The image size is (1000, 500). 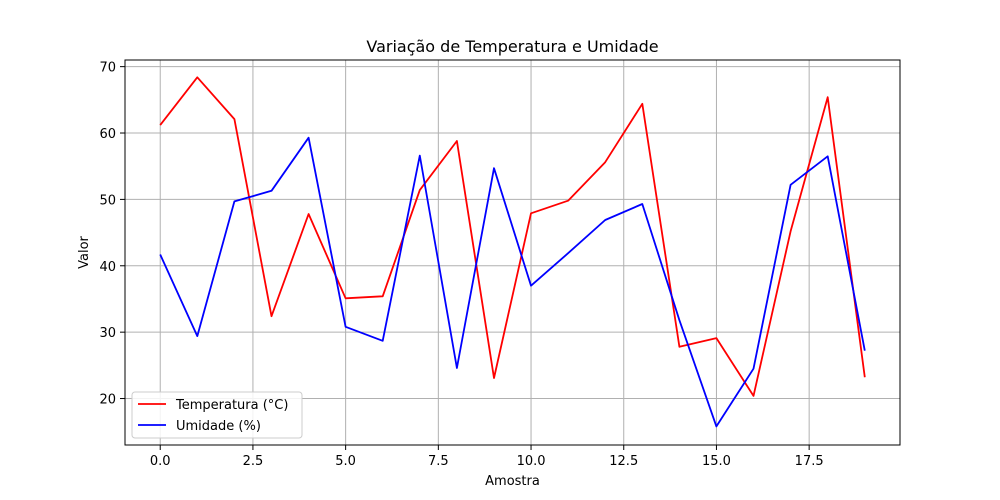 What do you see at coordinates (512, 481) in the screenshot?
I see `x-axis-title: Amostra` at bounding box center [512, 481].